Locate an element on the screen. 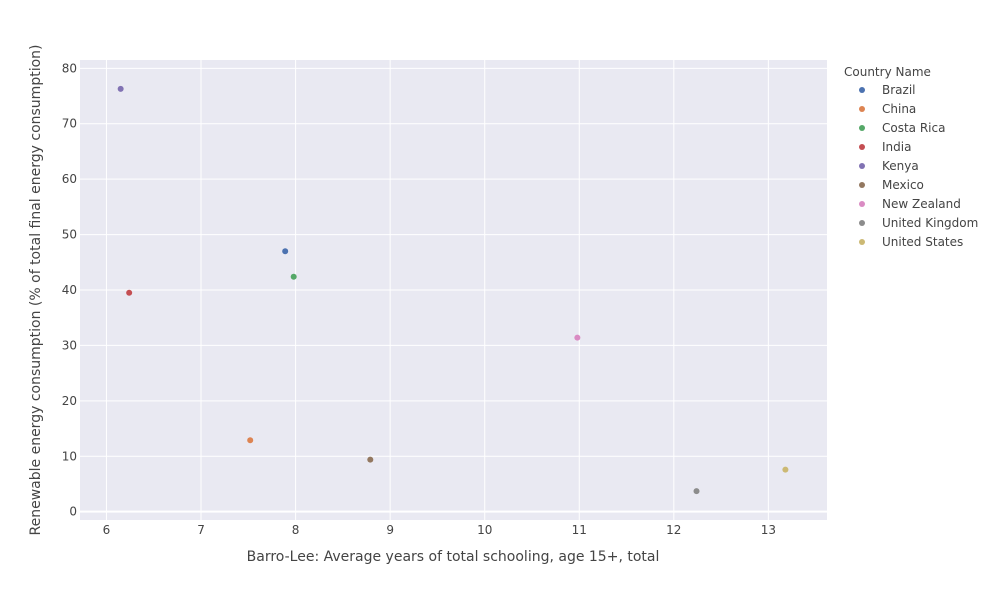  x-tick-label: 6 is located at coordinates (107, 530).